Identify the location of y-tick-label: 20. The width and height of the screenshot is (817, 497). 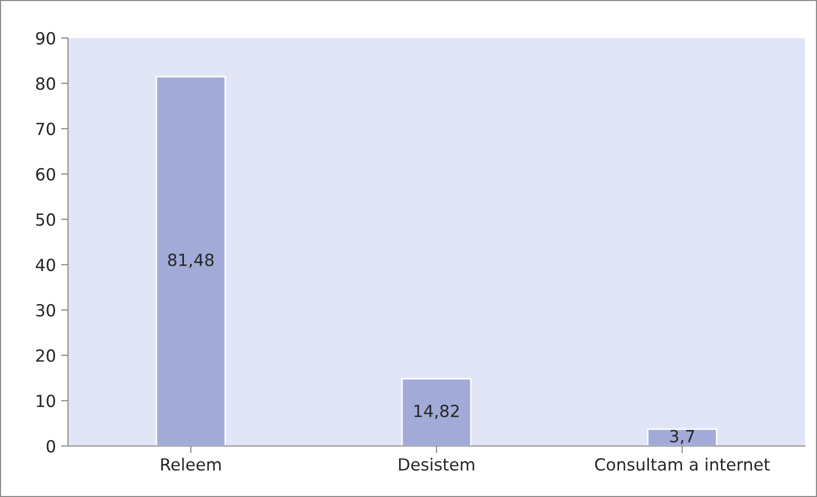
(46, 355).